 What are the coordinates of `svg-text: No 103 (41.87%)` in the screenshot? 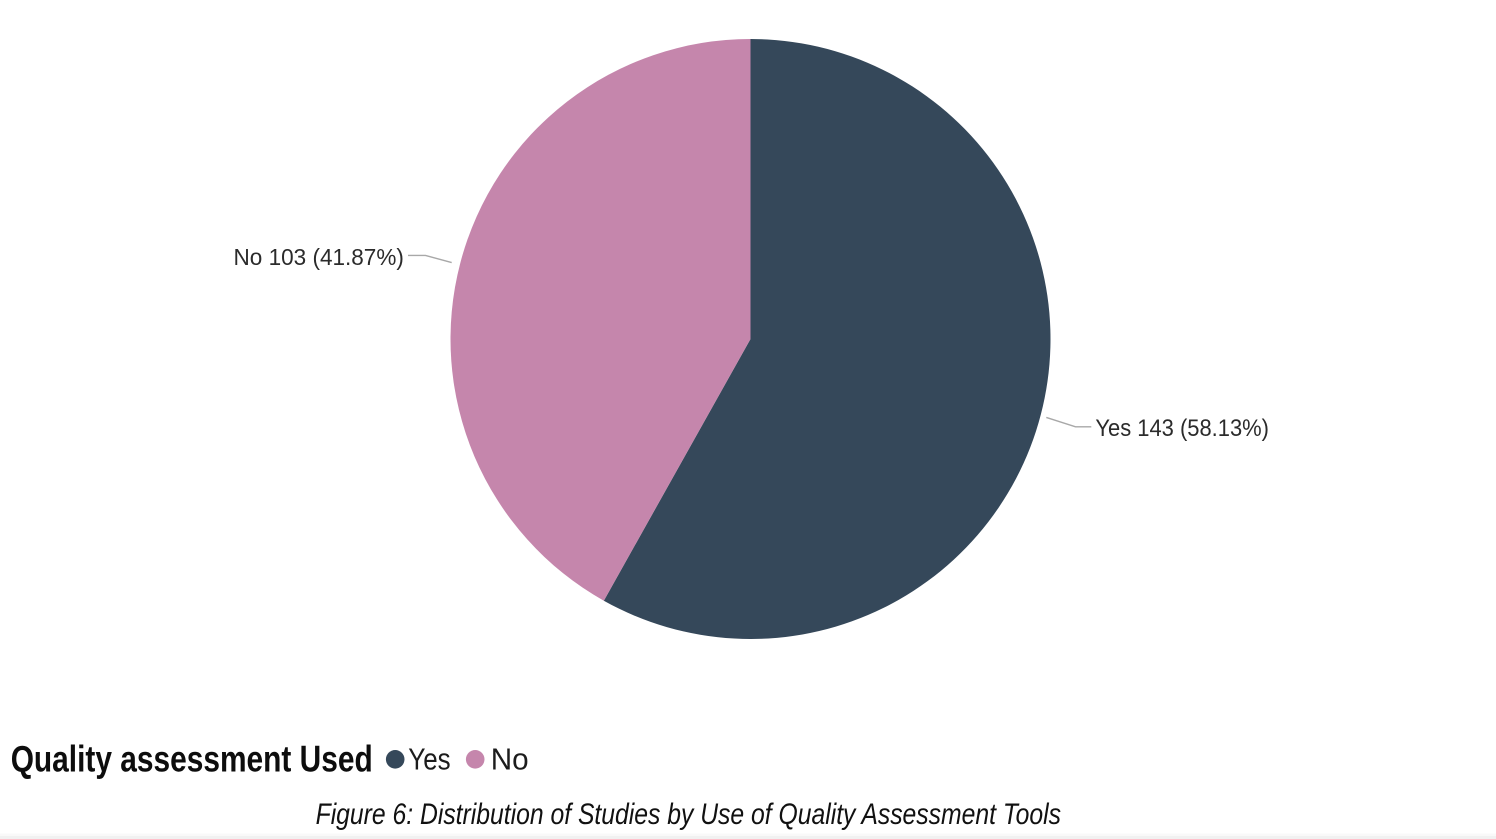 It's located at (319, 257).